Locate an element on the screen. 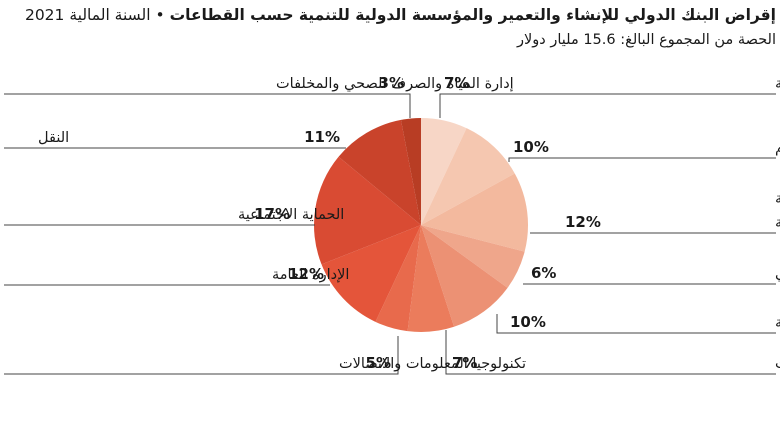 This screenshot has height=439, width=780. slice-category-label: الصناعة والتجارة والخدمات is located at coordinates (777, 364).